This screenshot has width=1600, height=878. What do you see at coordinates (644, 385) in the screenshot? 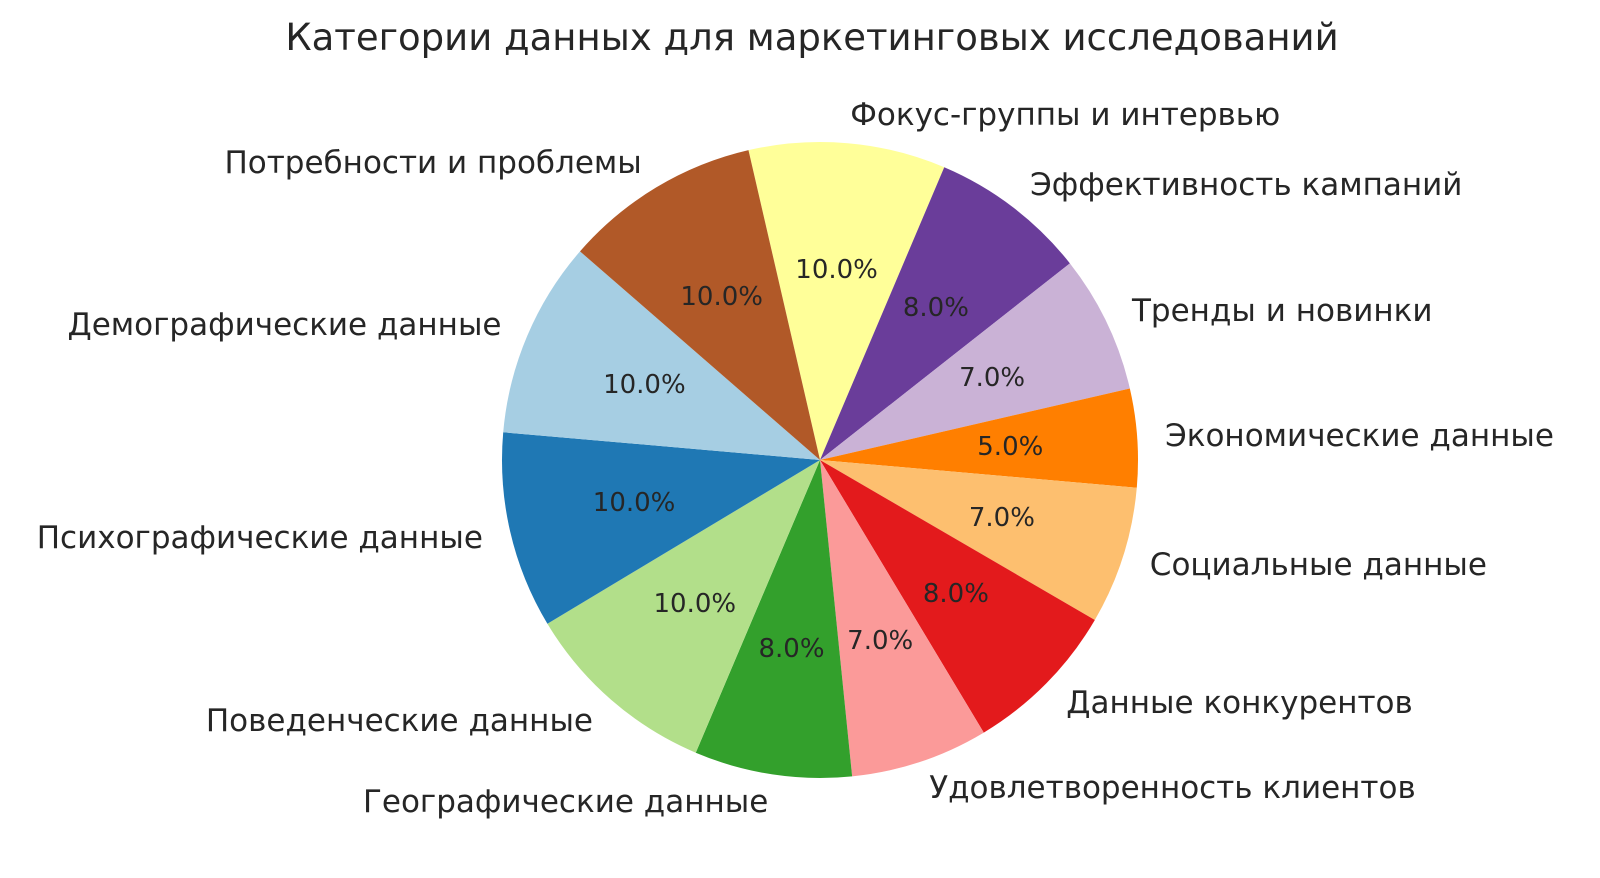
I see `pct-label-11: 10.0%` at bounding box center [644, 385].